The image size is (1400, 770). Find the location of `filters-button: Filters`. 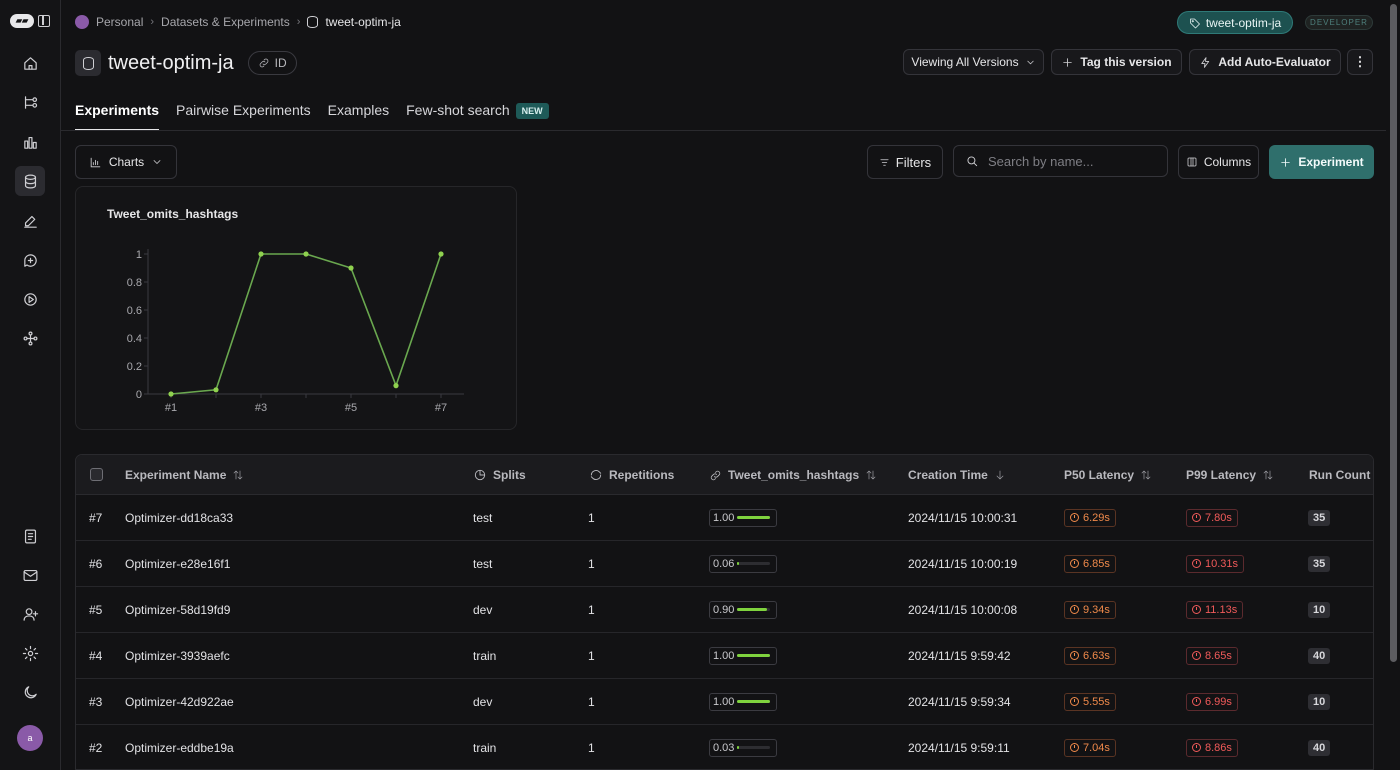

filters-button: Filters is located at coordinates (905, 162).